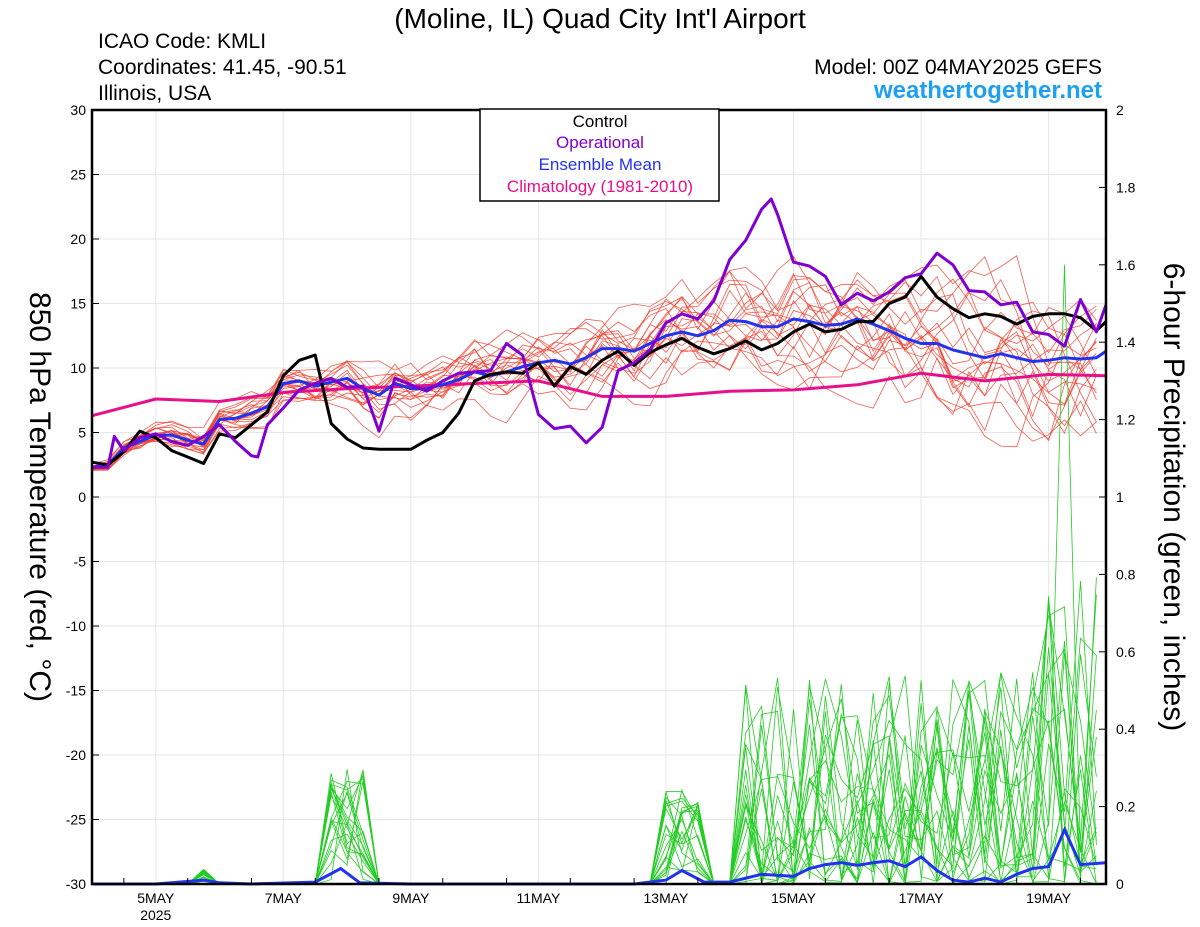  I want to click on x-tick-label: 13MAY, so click(667, 898).